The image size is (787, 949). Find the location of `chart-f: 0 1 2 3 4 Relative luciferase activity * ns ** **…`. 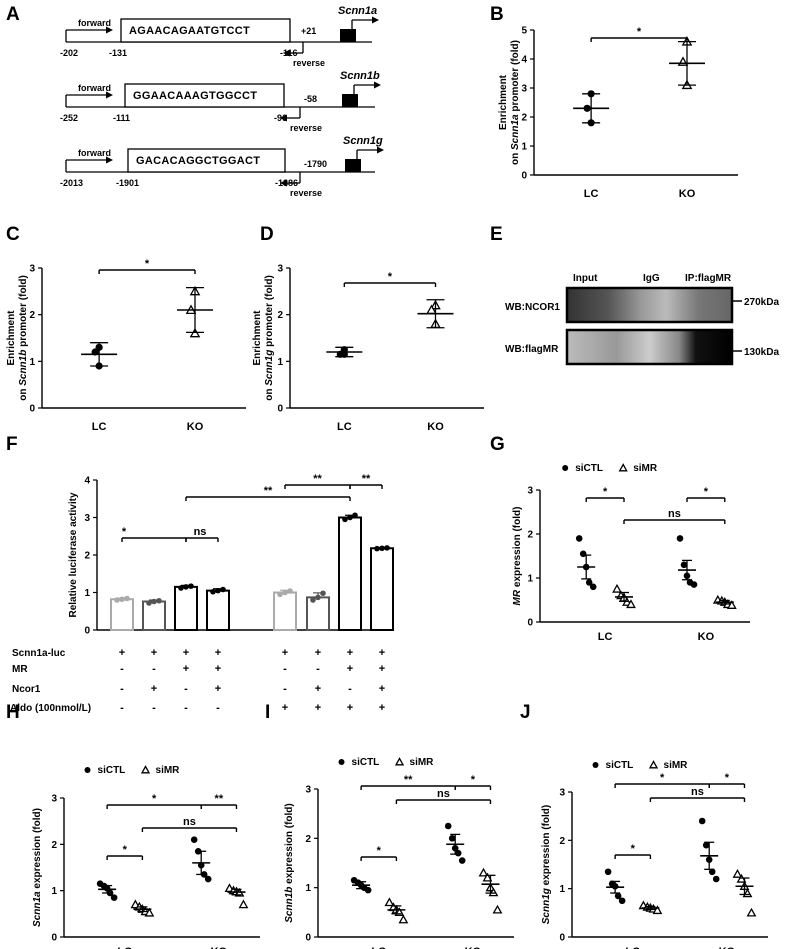

chart-f: 0 1 2 3 4 Relative luciferase activity * ns ** **… is located at coordinates (202, 593).